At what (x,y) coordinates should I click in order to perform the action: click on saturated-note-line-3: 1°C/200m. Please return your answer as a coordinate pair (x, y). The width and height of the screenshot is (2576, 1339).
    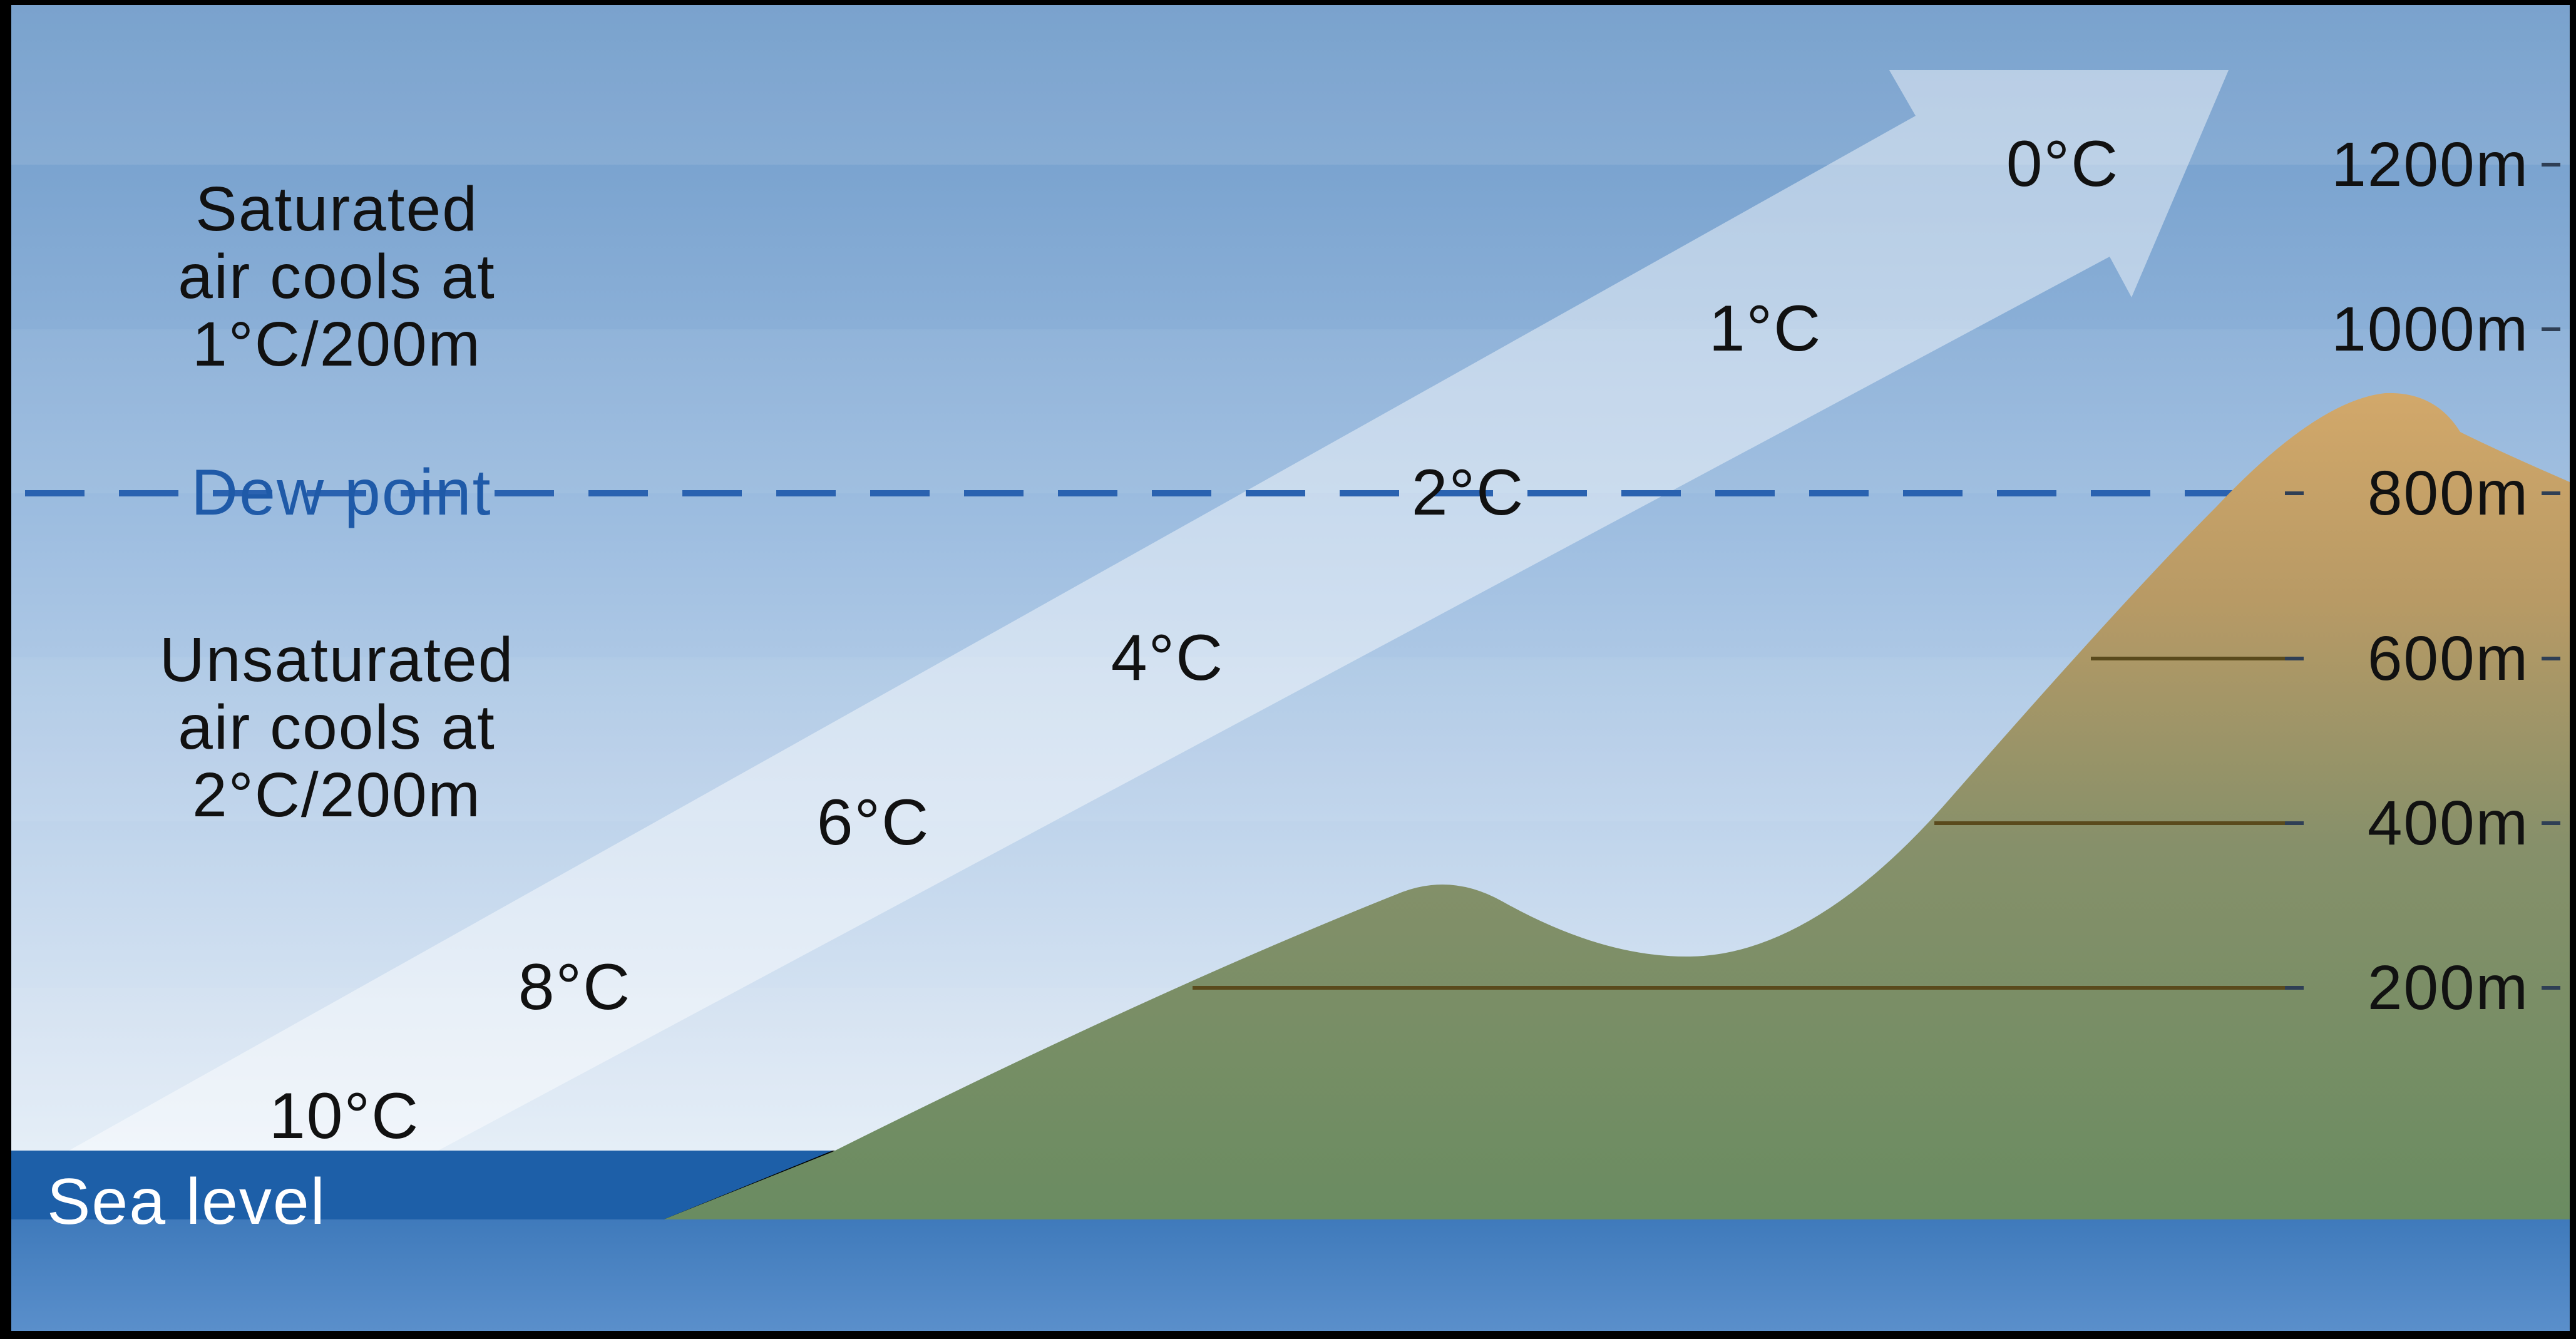
    Looking at the image, I should click on (336, 344).